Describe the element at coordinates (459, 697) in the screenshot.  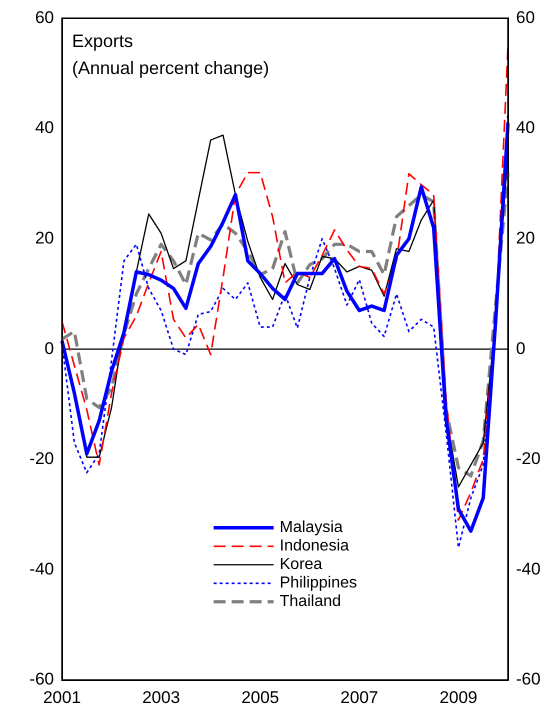
I see `x-tick-label: 2009` at that location.